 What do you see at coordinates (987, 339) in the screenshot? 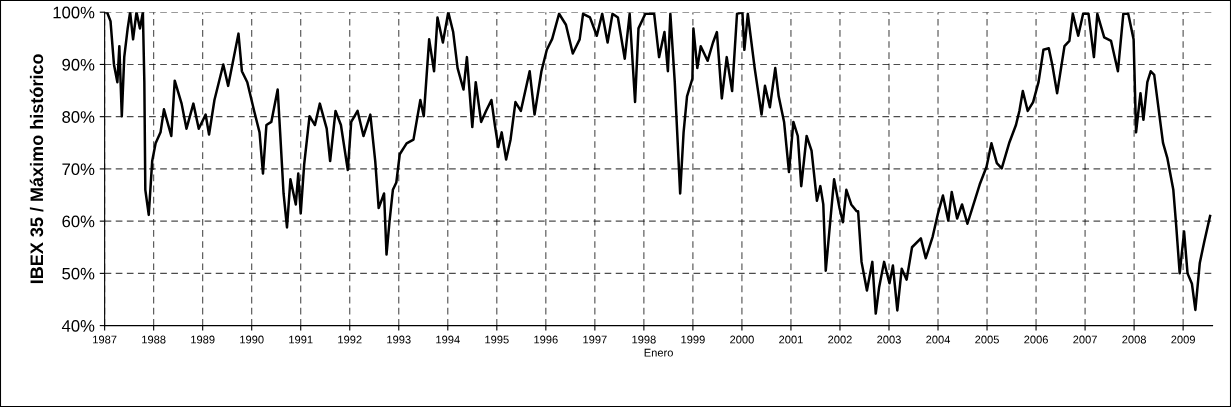
I see `x-tick-label: 2005` at bounding box center [987, 339].